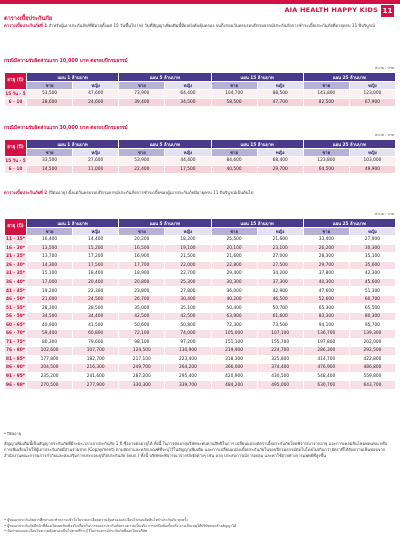 The width and height of the screenshot is (400, 557). I want to click on premium-cell: 79,600, so click(96, 342).